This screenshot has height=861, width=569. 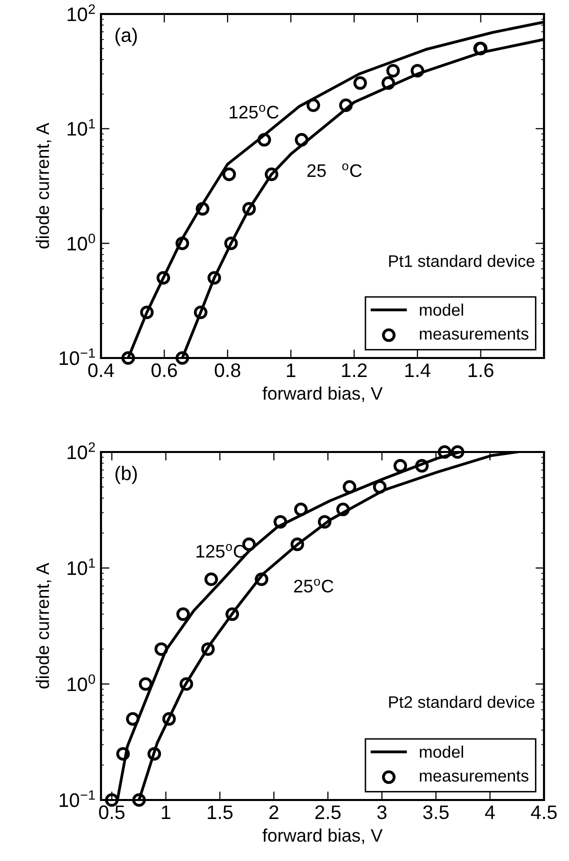 What do you see at coordinates (334, 170) in the screenshot?
I see `annotation: 25 $^{o}$C` at bounding box center [334, 170].